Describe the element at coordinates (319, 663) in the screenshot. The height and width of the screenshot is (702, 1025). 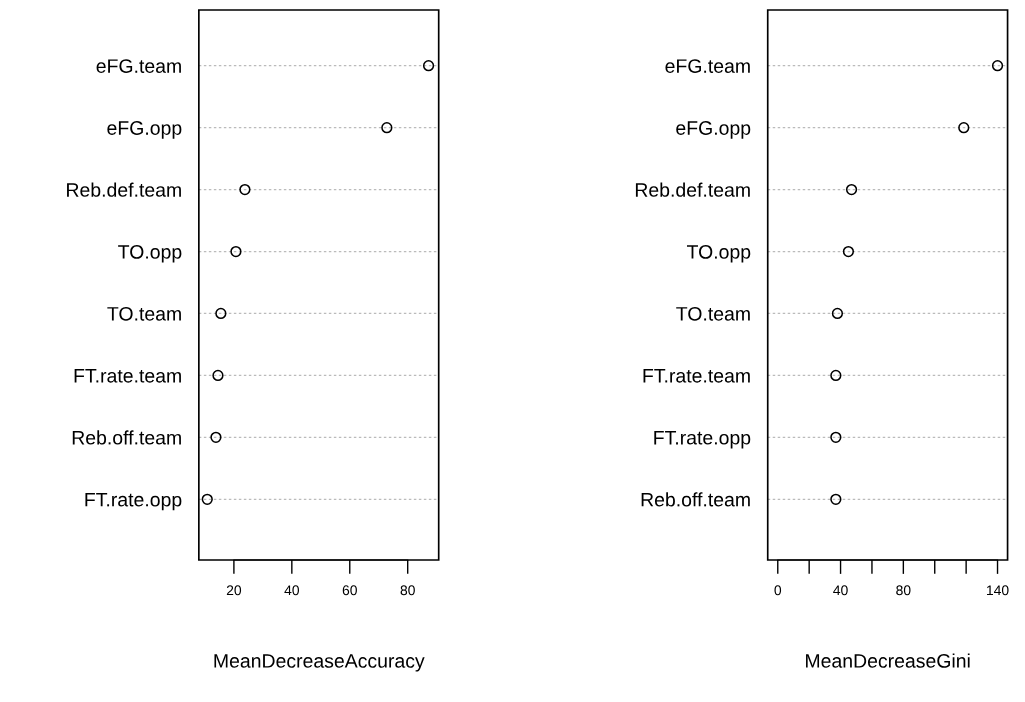
I see `x-axis-title: MeanDecreaseAccuracy` at that location.